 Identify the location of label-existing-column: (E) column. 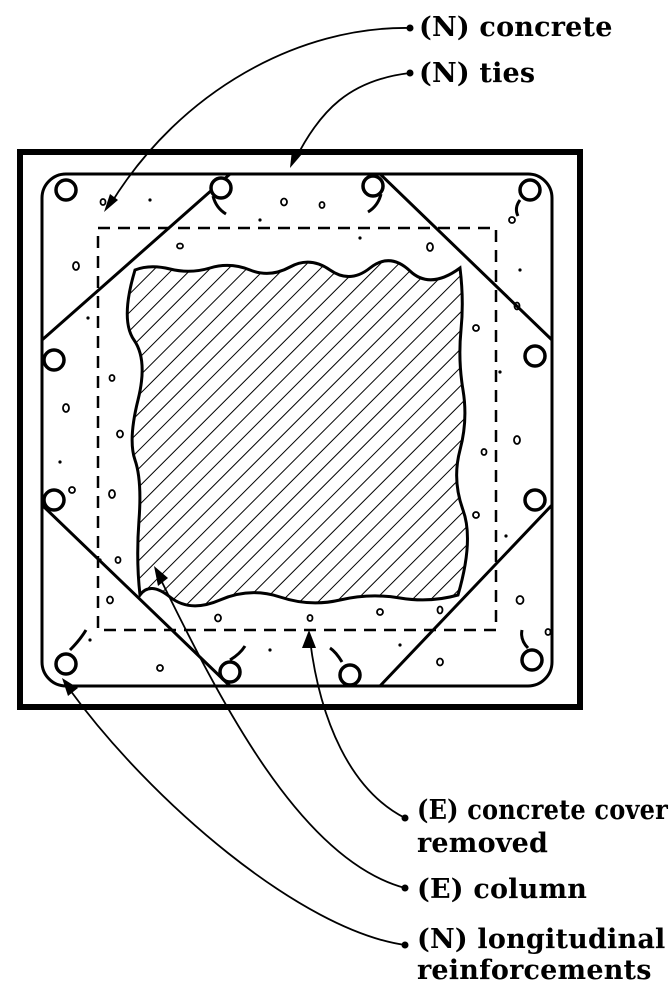
(502, 889).